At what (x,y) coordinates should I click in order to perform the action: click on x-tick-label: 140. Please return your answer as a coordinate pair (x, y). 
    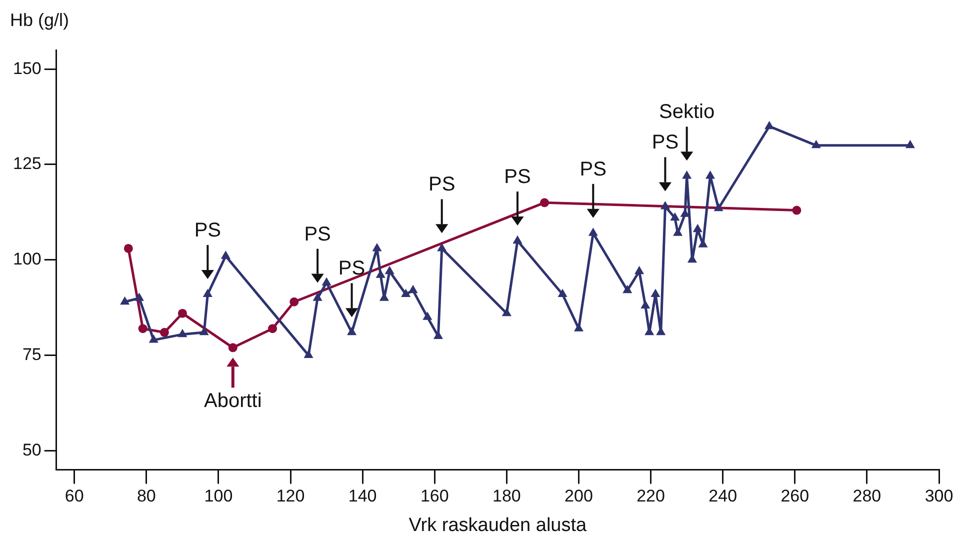
    Looking at the image, I should click on (362, 496).